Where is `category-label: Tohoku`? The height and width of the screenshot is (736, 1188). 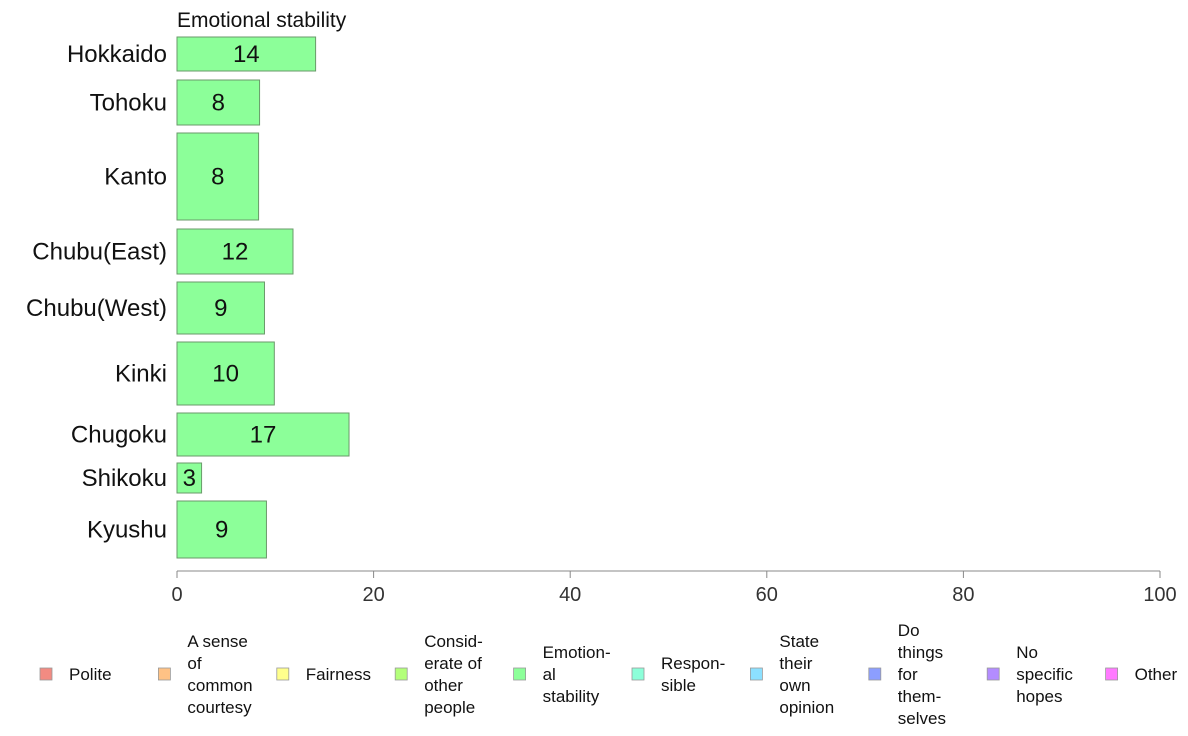
category-label: Tohoku is located at coordinates (128, 103).